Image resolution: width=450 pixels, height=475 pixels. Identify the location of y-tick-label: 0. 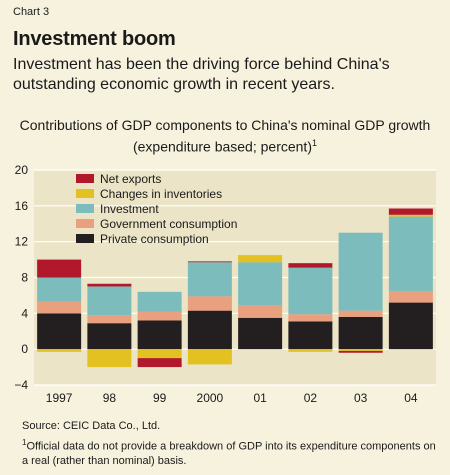
(24, 349).